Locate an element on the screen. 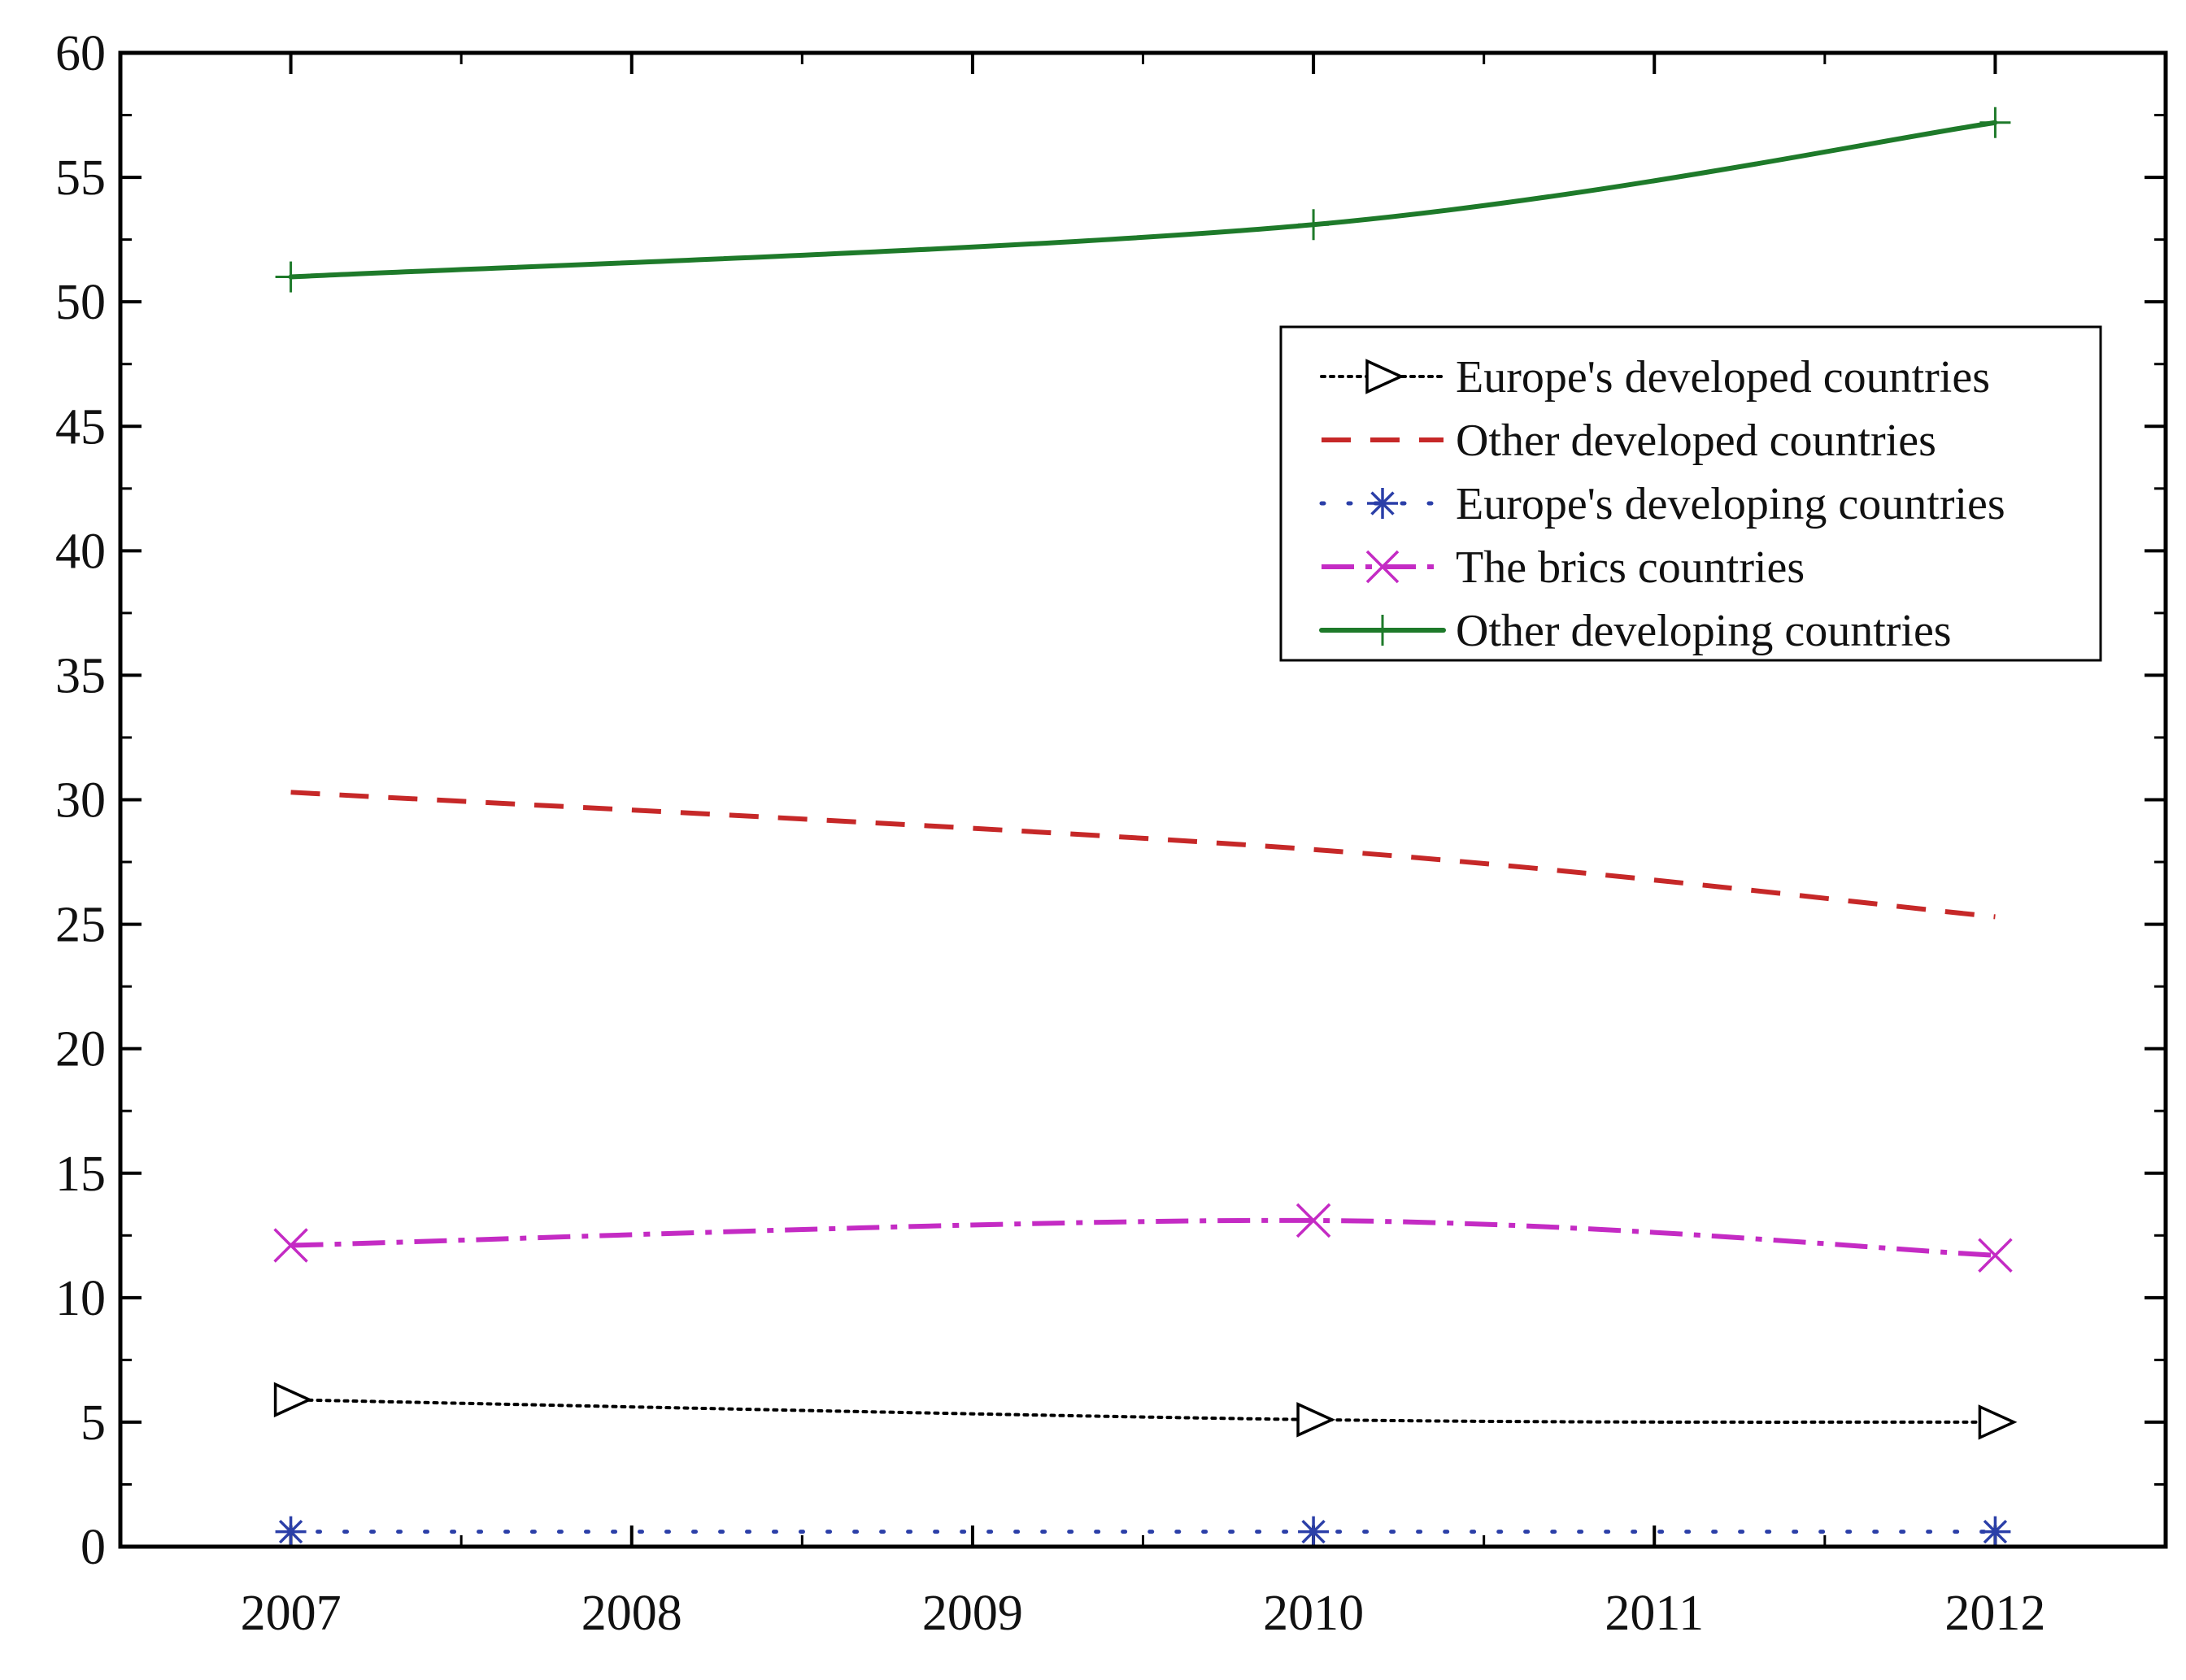 This screenshot has height=1680, width=2186. legend-box is located at coordinates (1690, 494).